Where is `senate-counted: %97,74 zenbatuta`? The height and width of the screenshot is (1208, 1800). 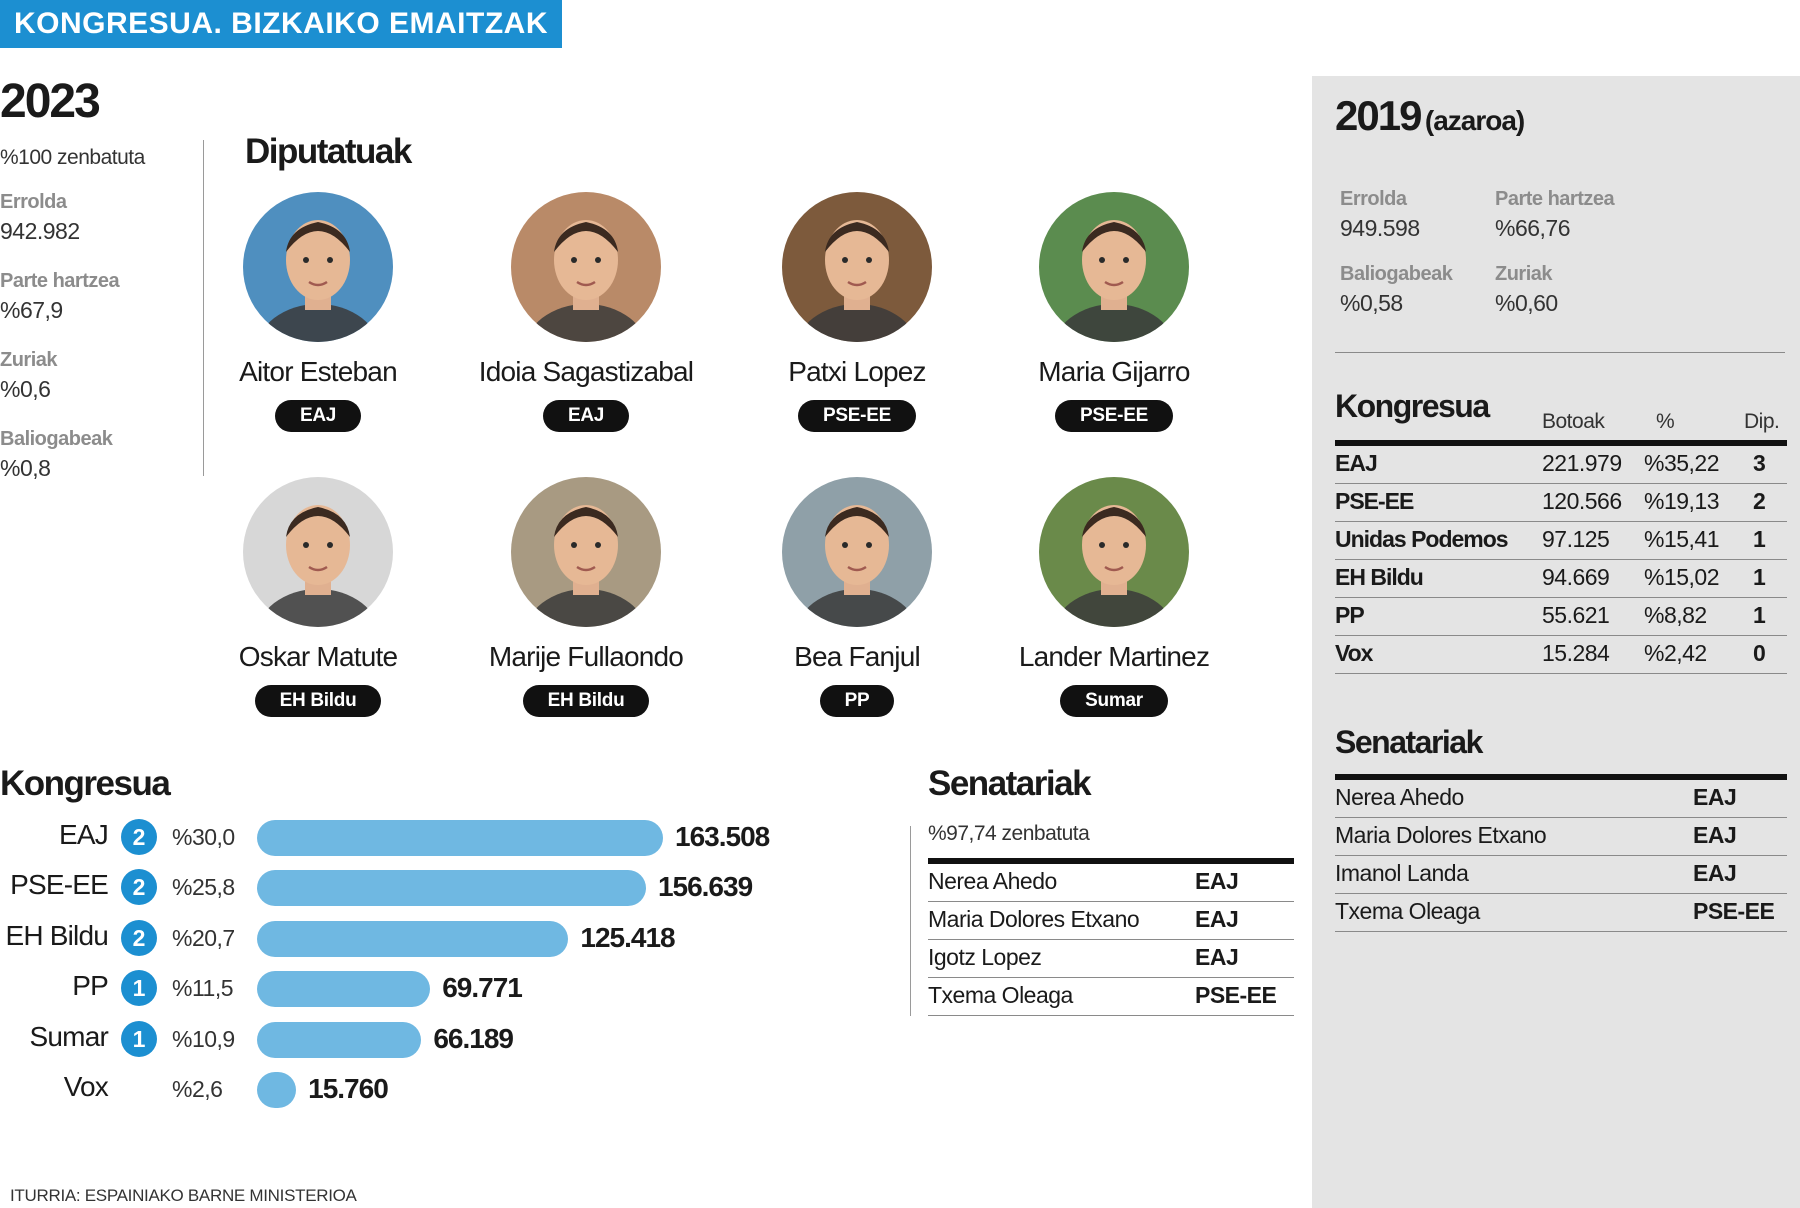 senate-counted: %97,74 zenbatuta is located at coordinates (1009, 833).